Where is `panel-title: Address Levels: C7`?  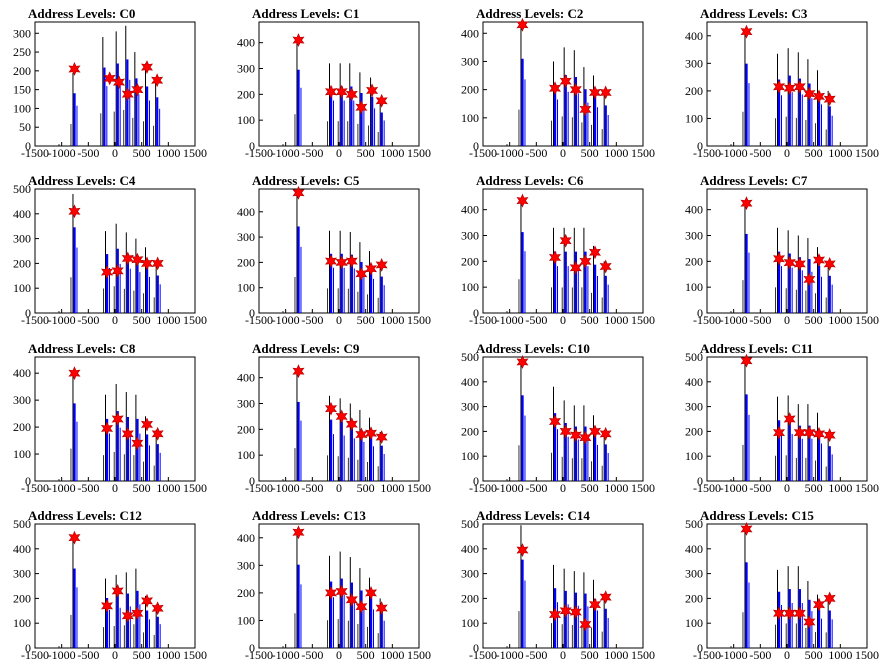
panel-title: Address Levels: C7 is located at coordinates (754, 180).